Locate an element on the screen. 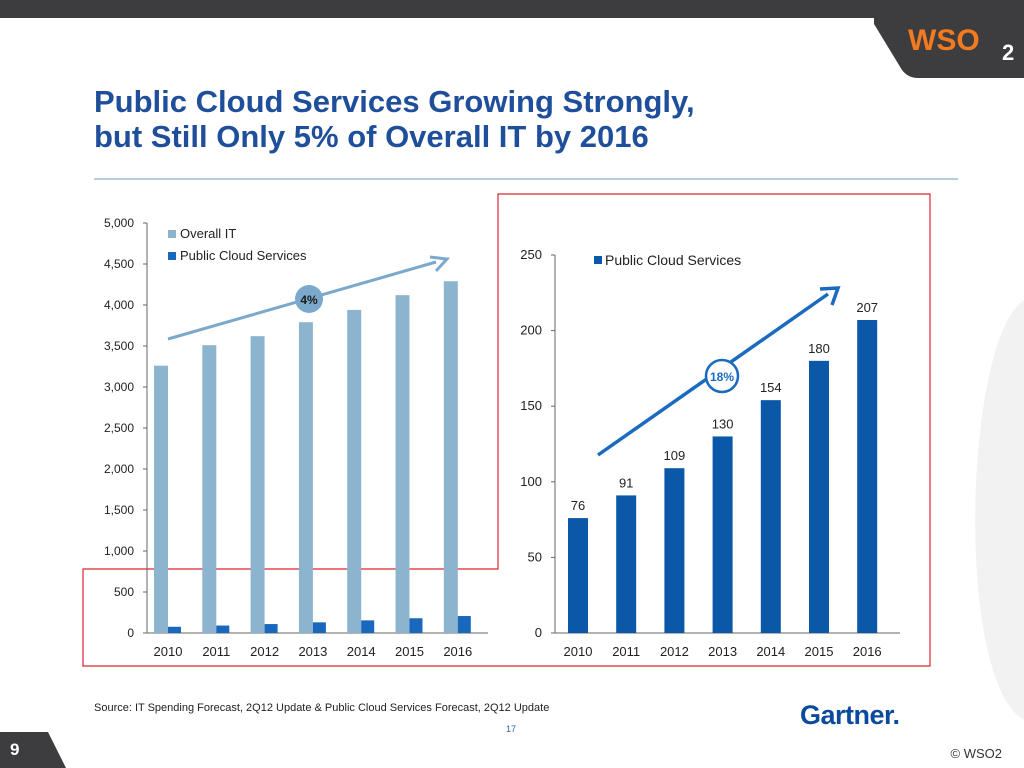 The image size is (1024, 768). left-y-tick-label: 2,500 is located at coordinates (119, 428).